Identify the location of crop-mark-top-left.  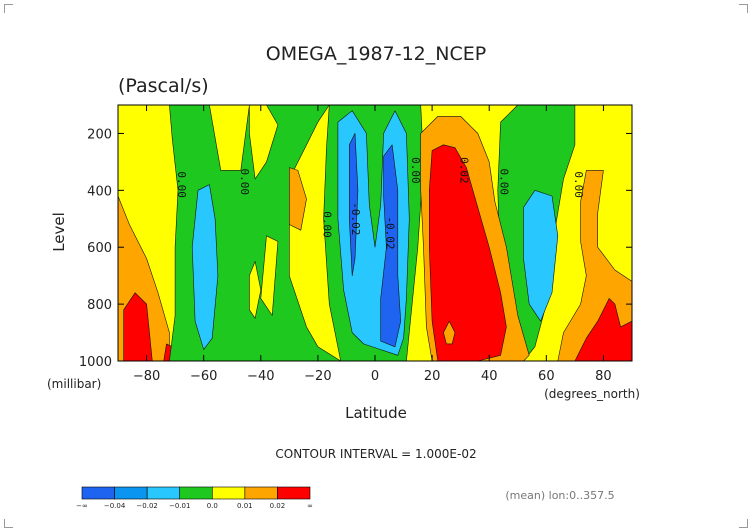
(8, 8).